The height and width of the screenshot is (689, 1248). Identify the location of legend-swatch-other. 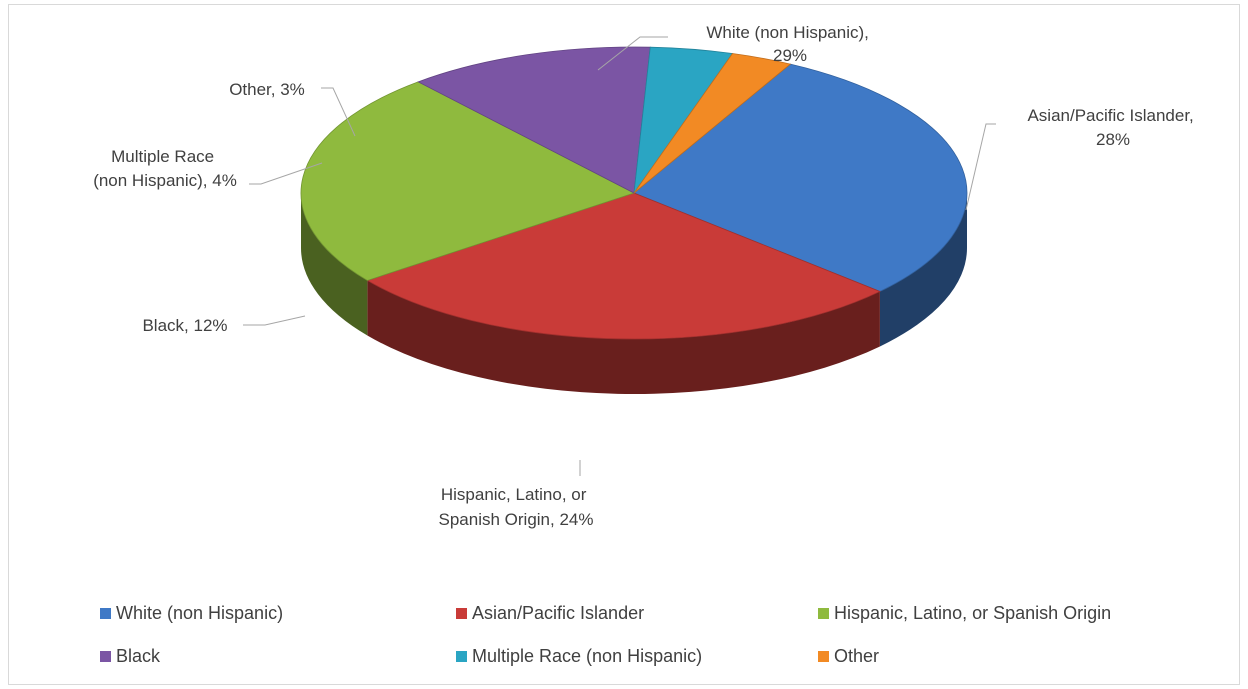
(823, 656).